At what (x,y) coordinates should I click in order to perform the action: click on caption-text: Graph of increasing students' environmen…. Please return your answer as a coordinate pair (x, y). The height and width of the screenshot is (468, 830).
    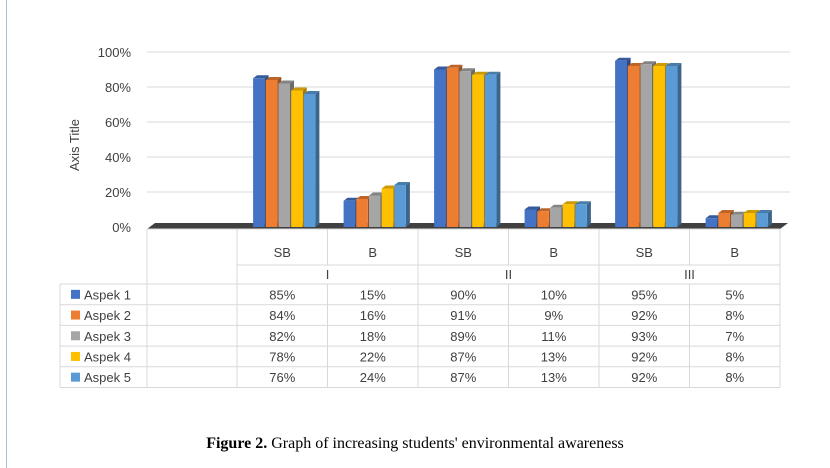
    Looking at the image, I should click on (445, 443).